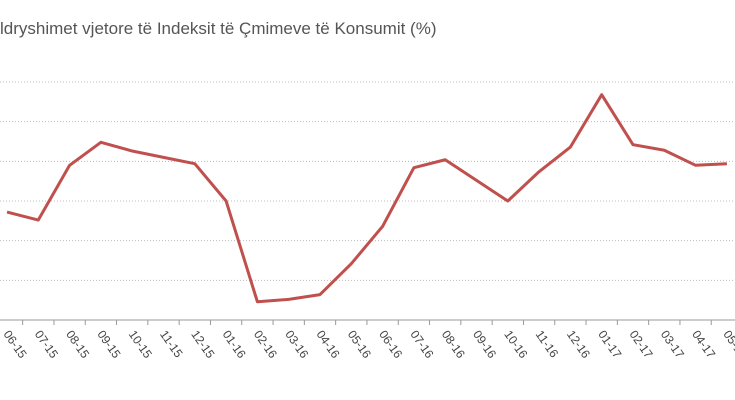  Describe the element at coordinates (234, 344) in the screenshot. I see `x-tick-label: 01-16` at that location.